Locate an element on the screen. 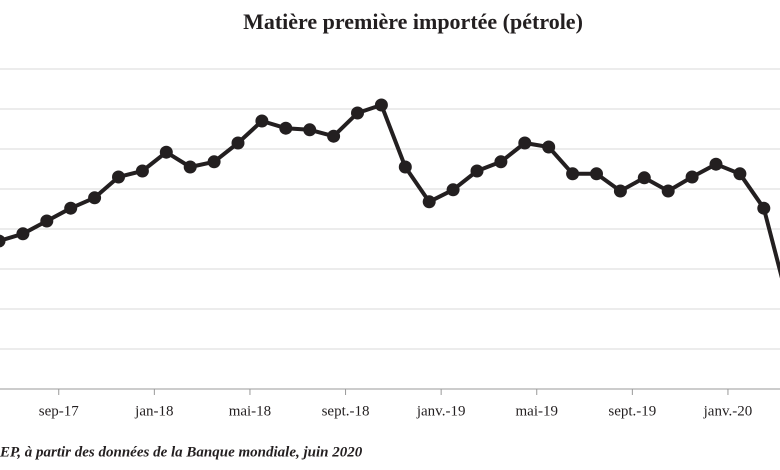 The width and height of the screenshot is (780, 470). x-tick-label: sept.-18 is located at coordinates (346, 411).